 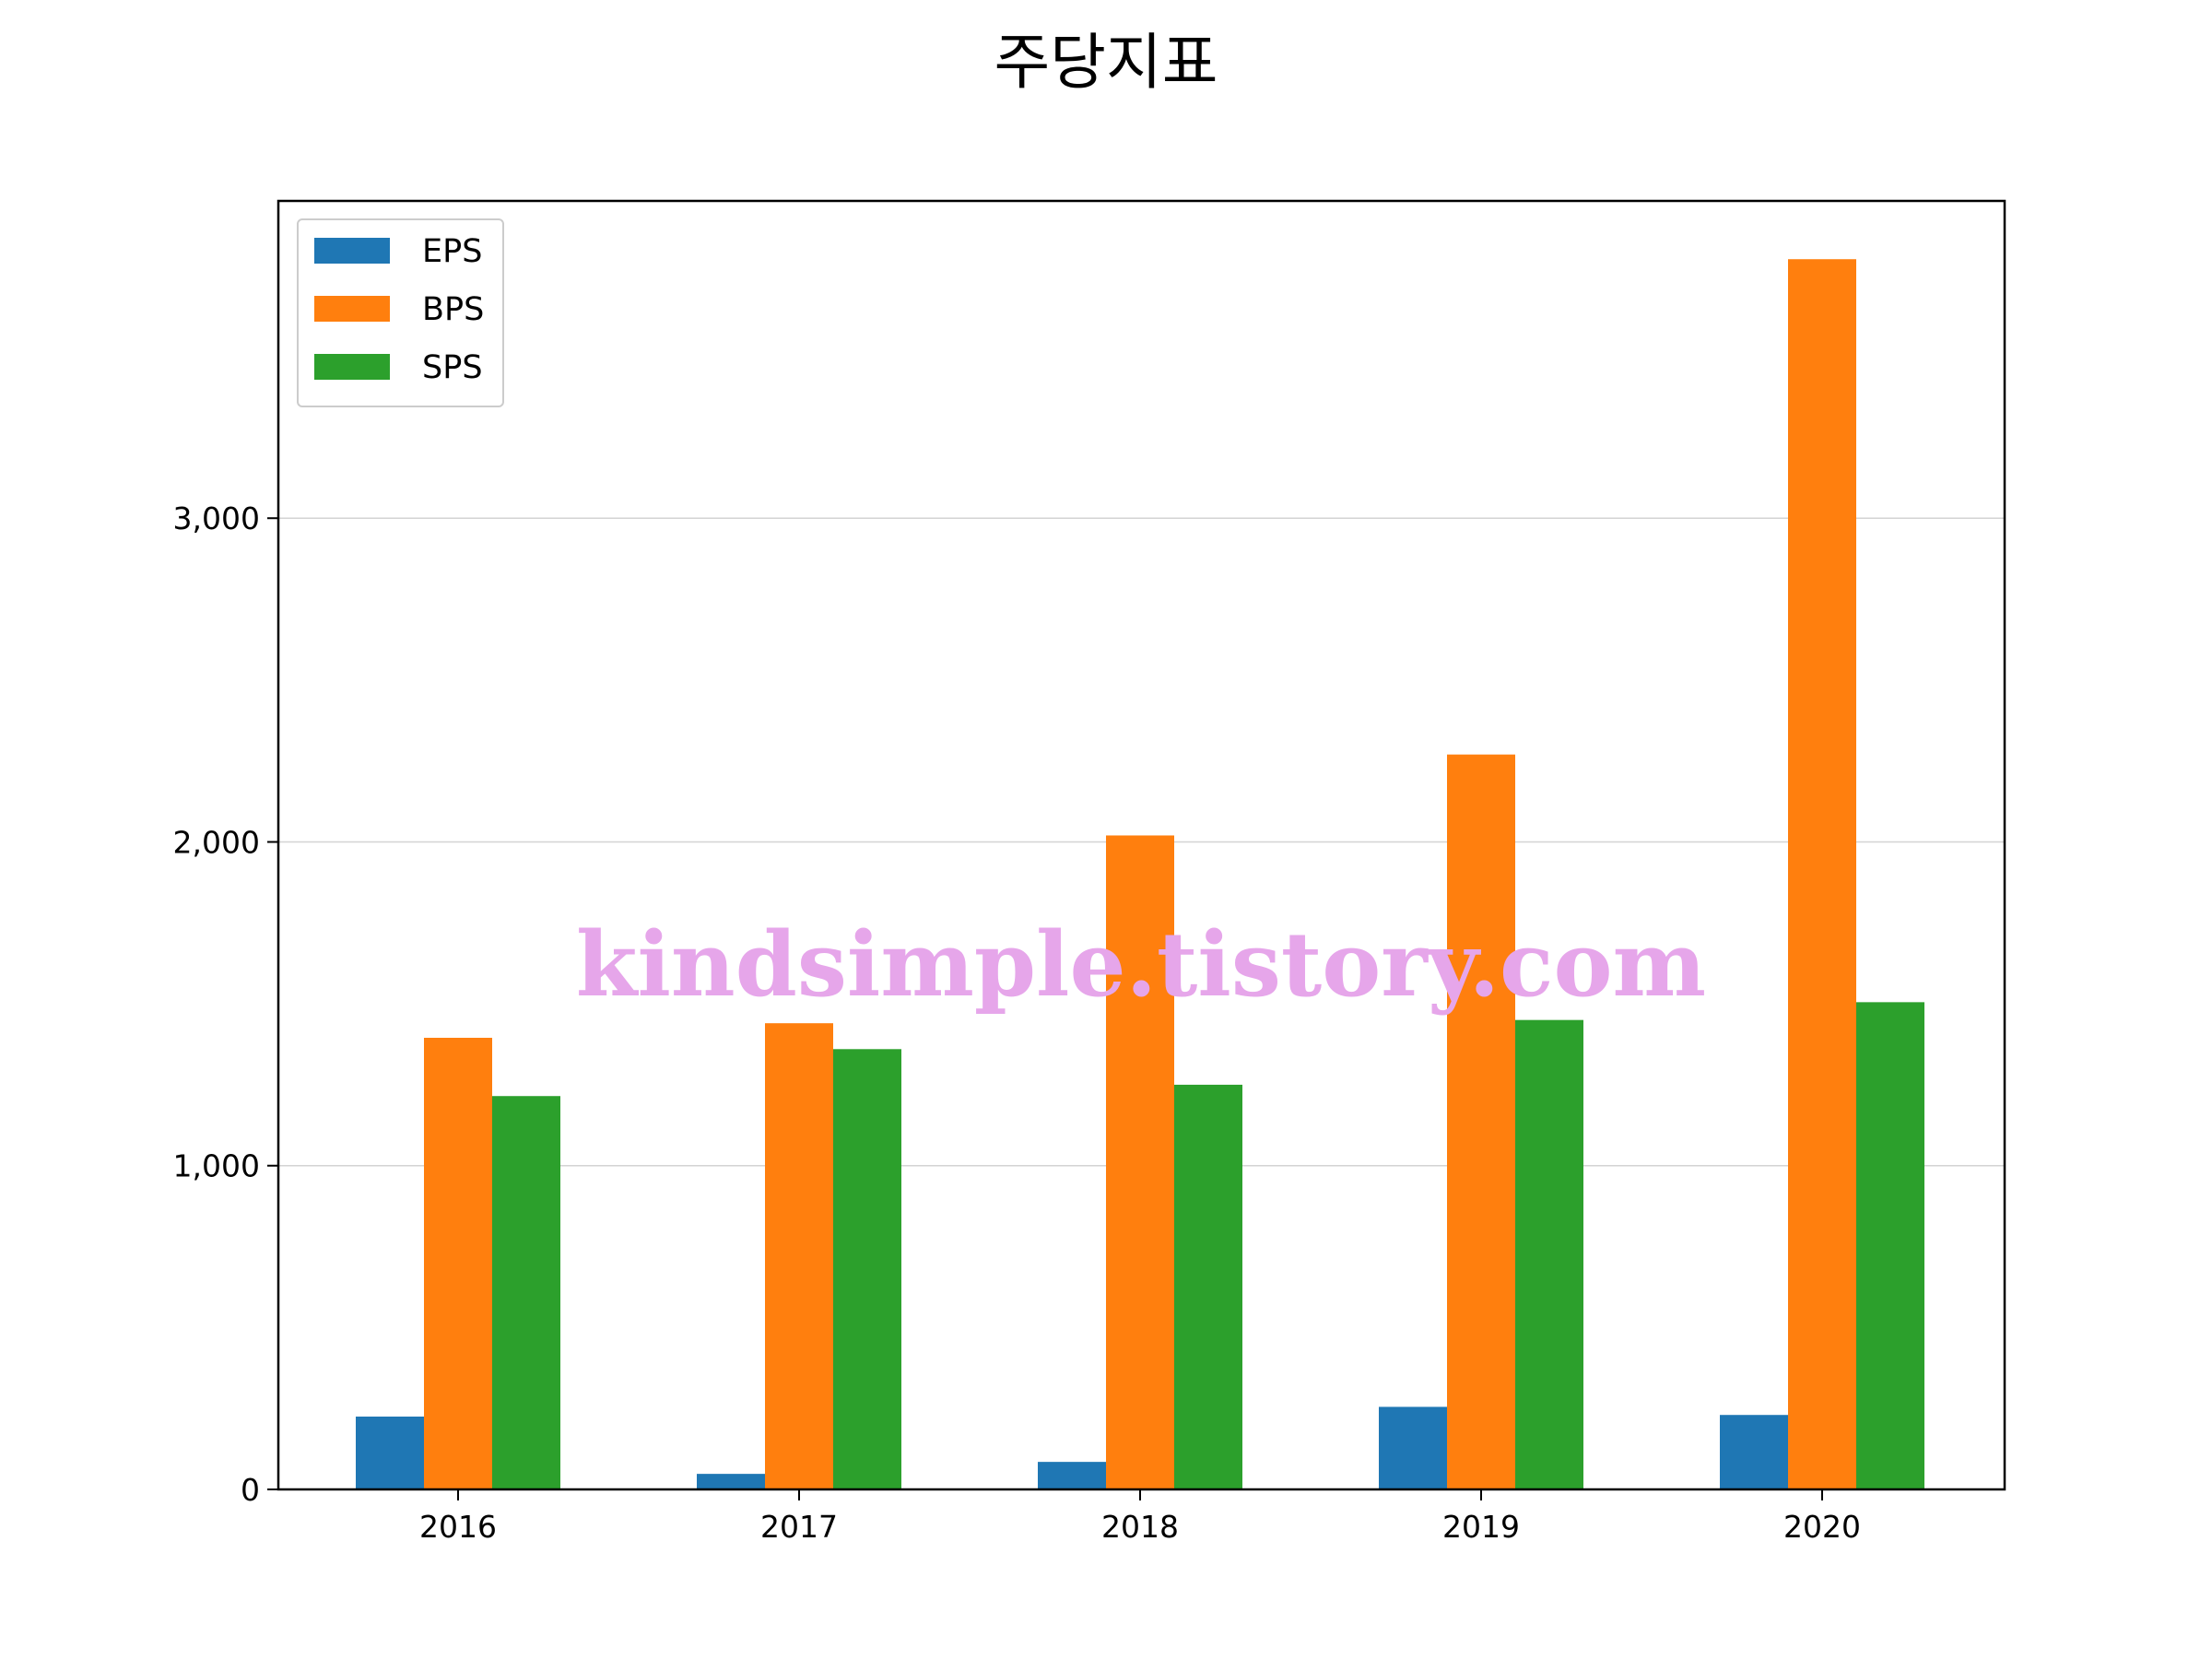 I want to click on bar-eps-2019, so click(x=1413, y=1447).